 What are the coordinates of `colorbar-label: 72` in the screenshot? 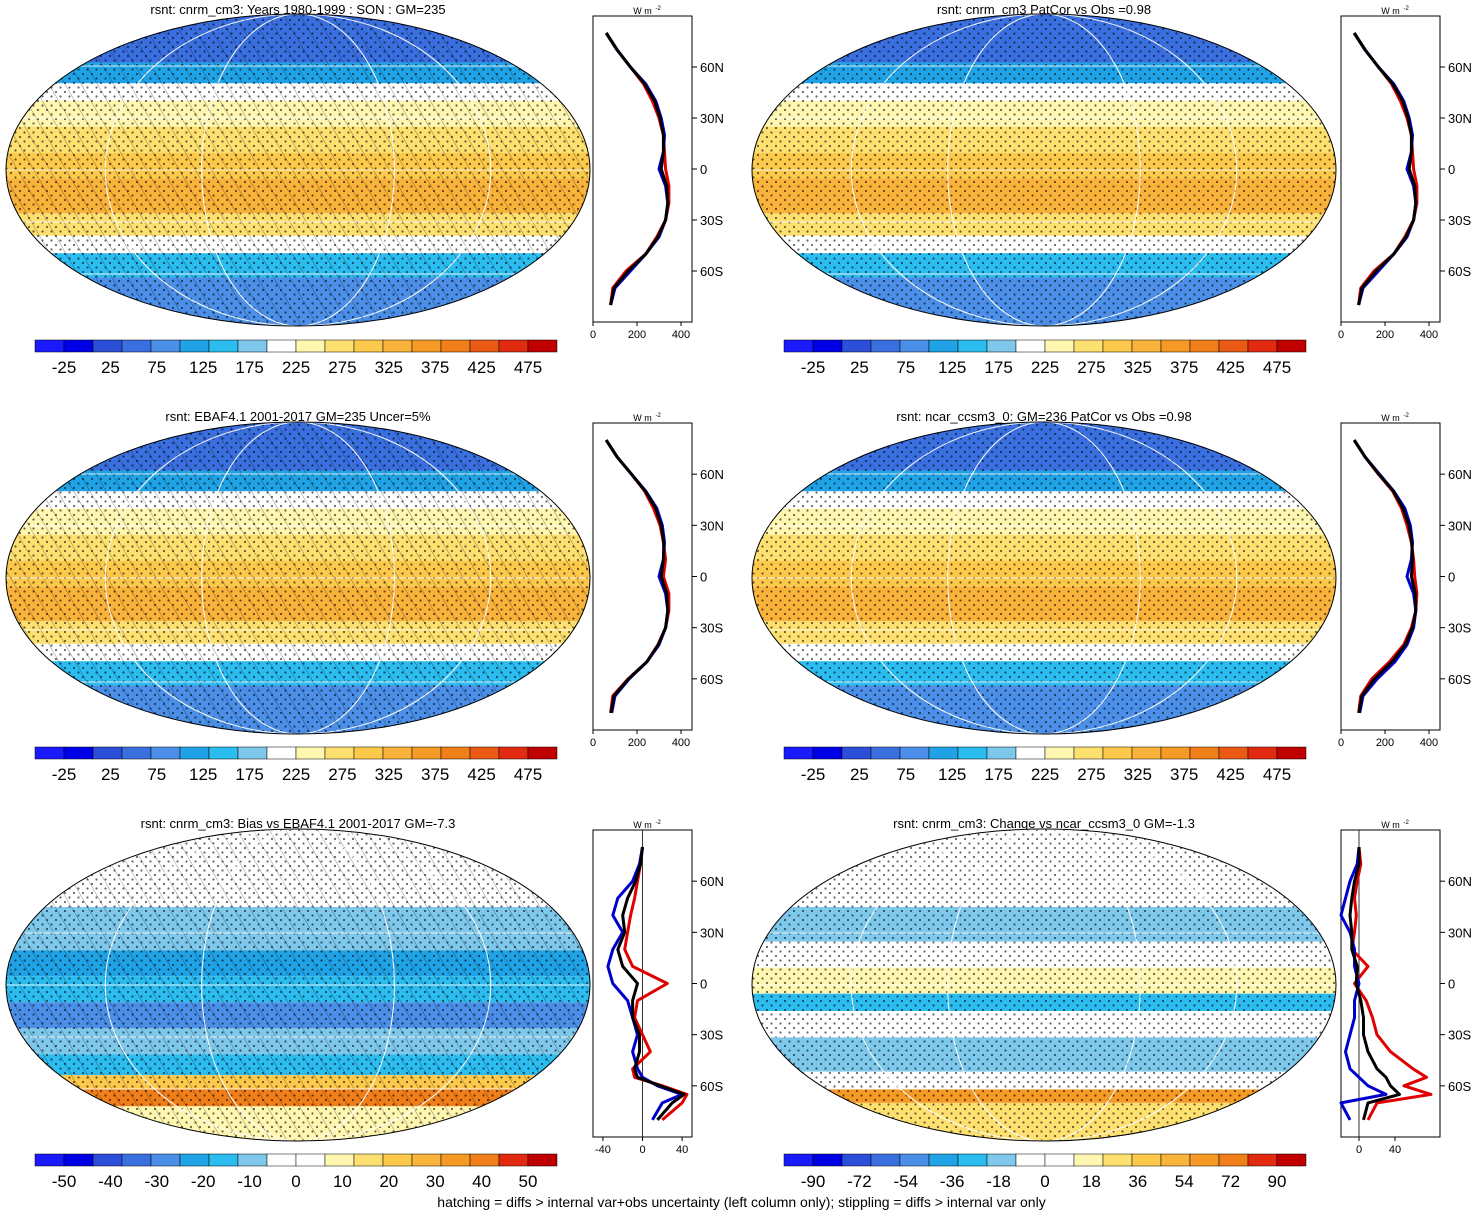 It's located at (1230, 1181).